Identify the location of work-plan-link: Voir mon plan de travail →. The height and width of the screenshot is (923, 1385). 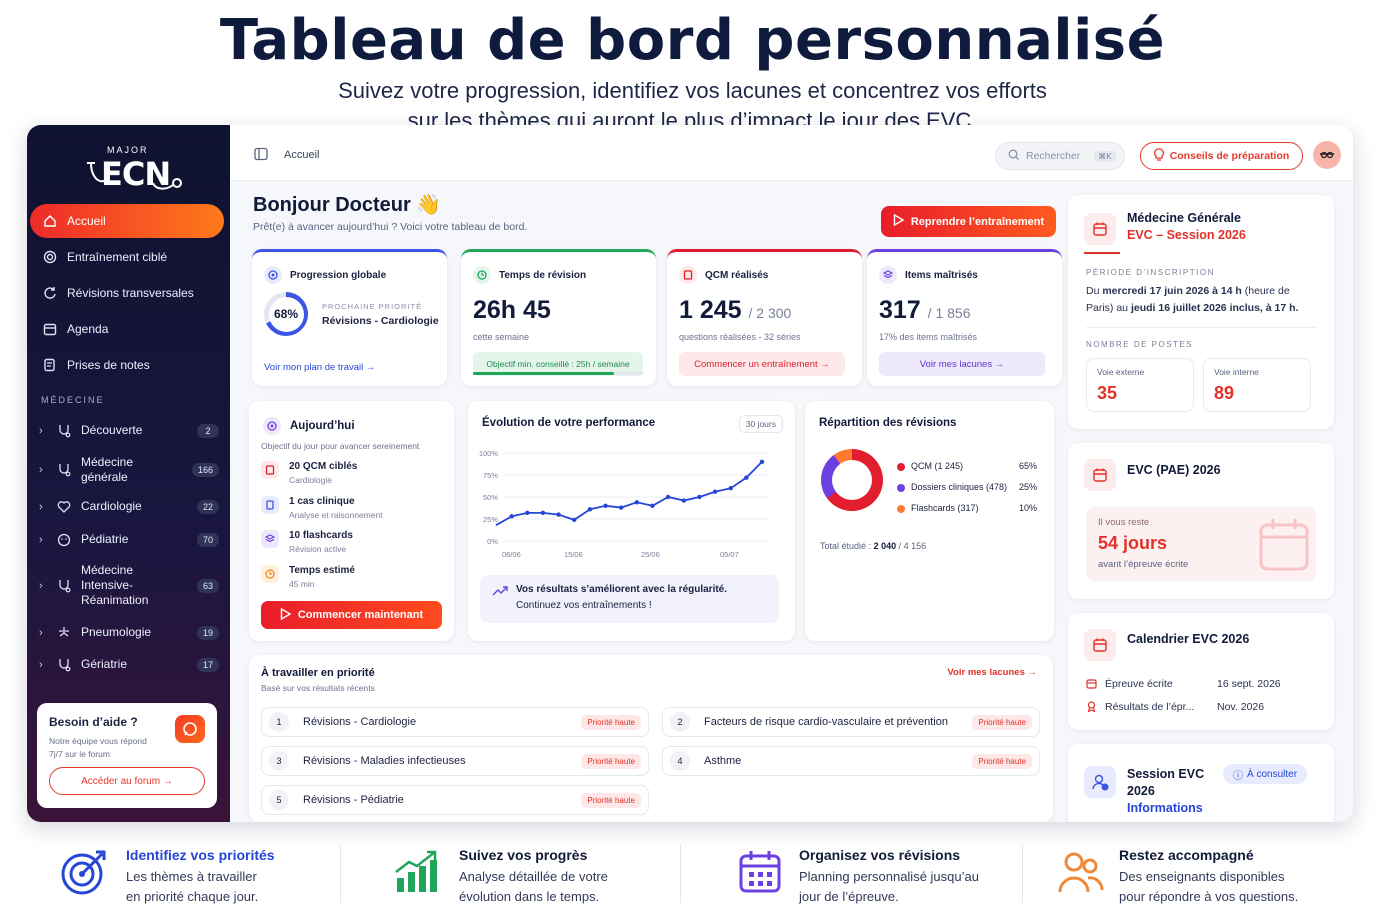
(319, 367).